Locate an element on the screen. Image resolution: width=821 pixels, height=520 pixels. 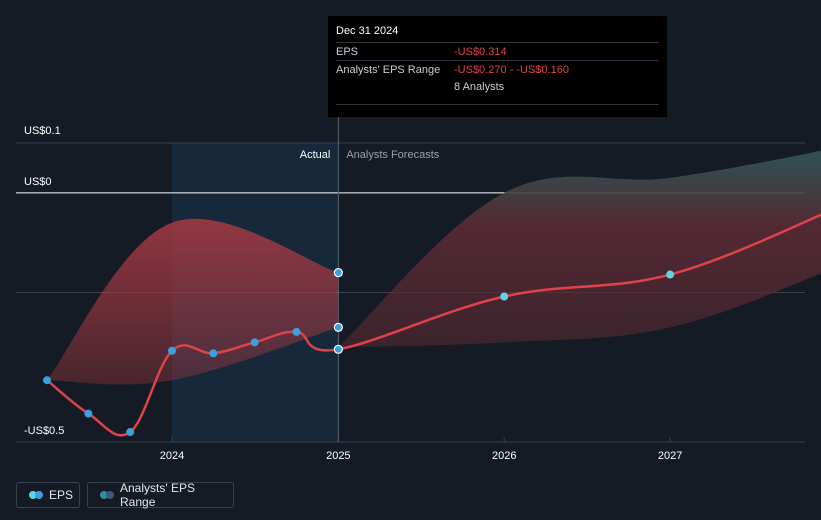
tooltip-eps-label: EPS is located at coordinates (347, 51).